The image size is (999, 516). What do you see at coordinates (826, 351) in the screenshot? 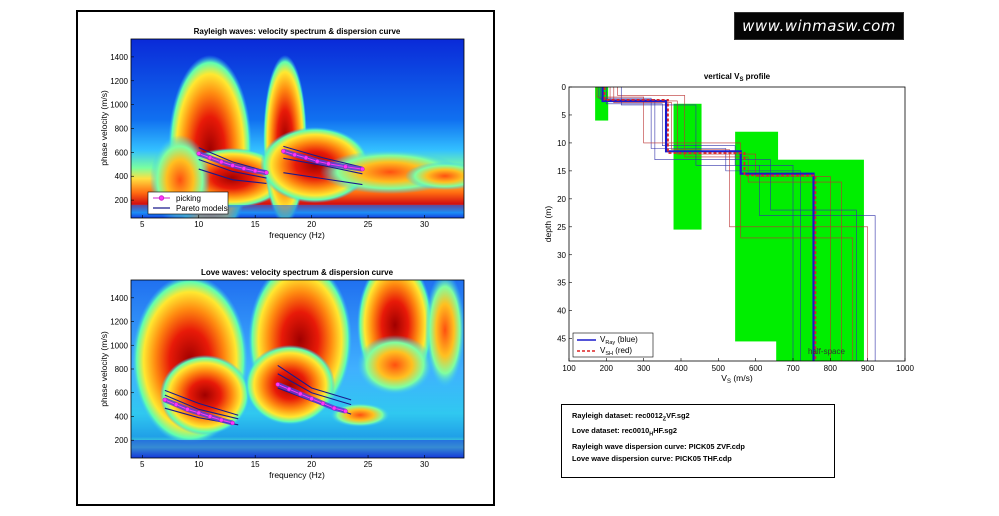
I see `half-space-label: half-space` at bounding box center [826, 351].